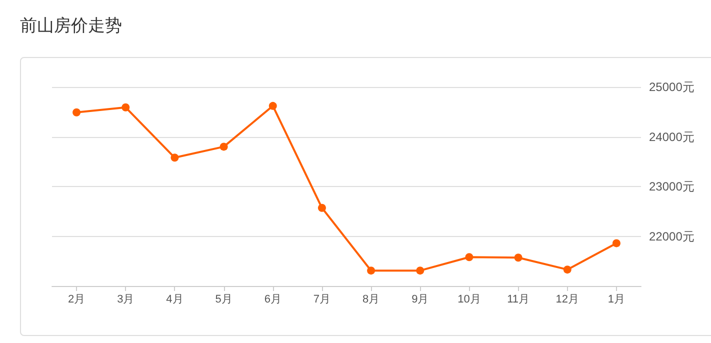  Describe the element at coordinates (223, 300) in the screenshot. I see `x-tick-label: 5月` at that location.